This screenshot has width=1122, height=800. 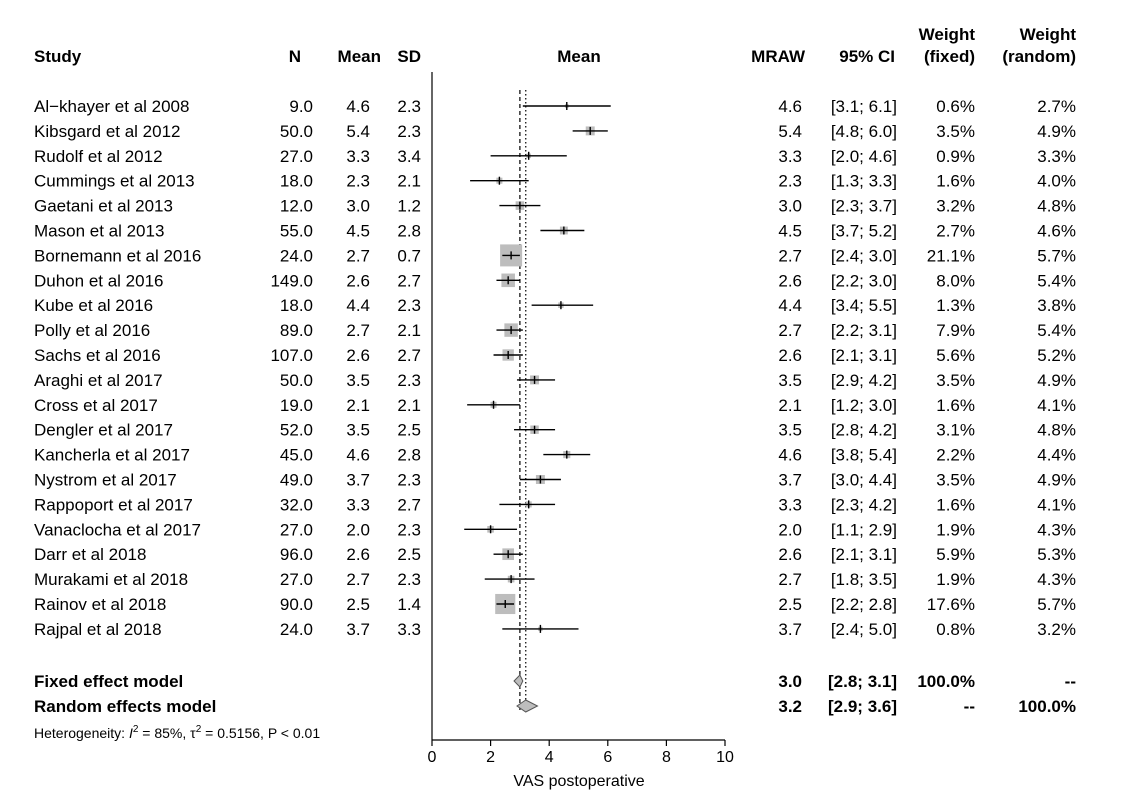 What do you see at coordinates (790, 554) in the screenshot?
I see `study-mraw: 2.6` at bounding box center [790, 554].